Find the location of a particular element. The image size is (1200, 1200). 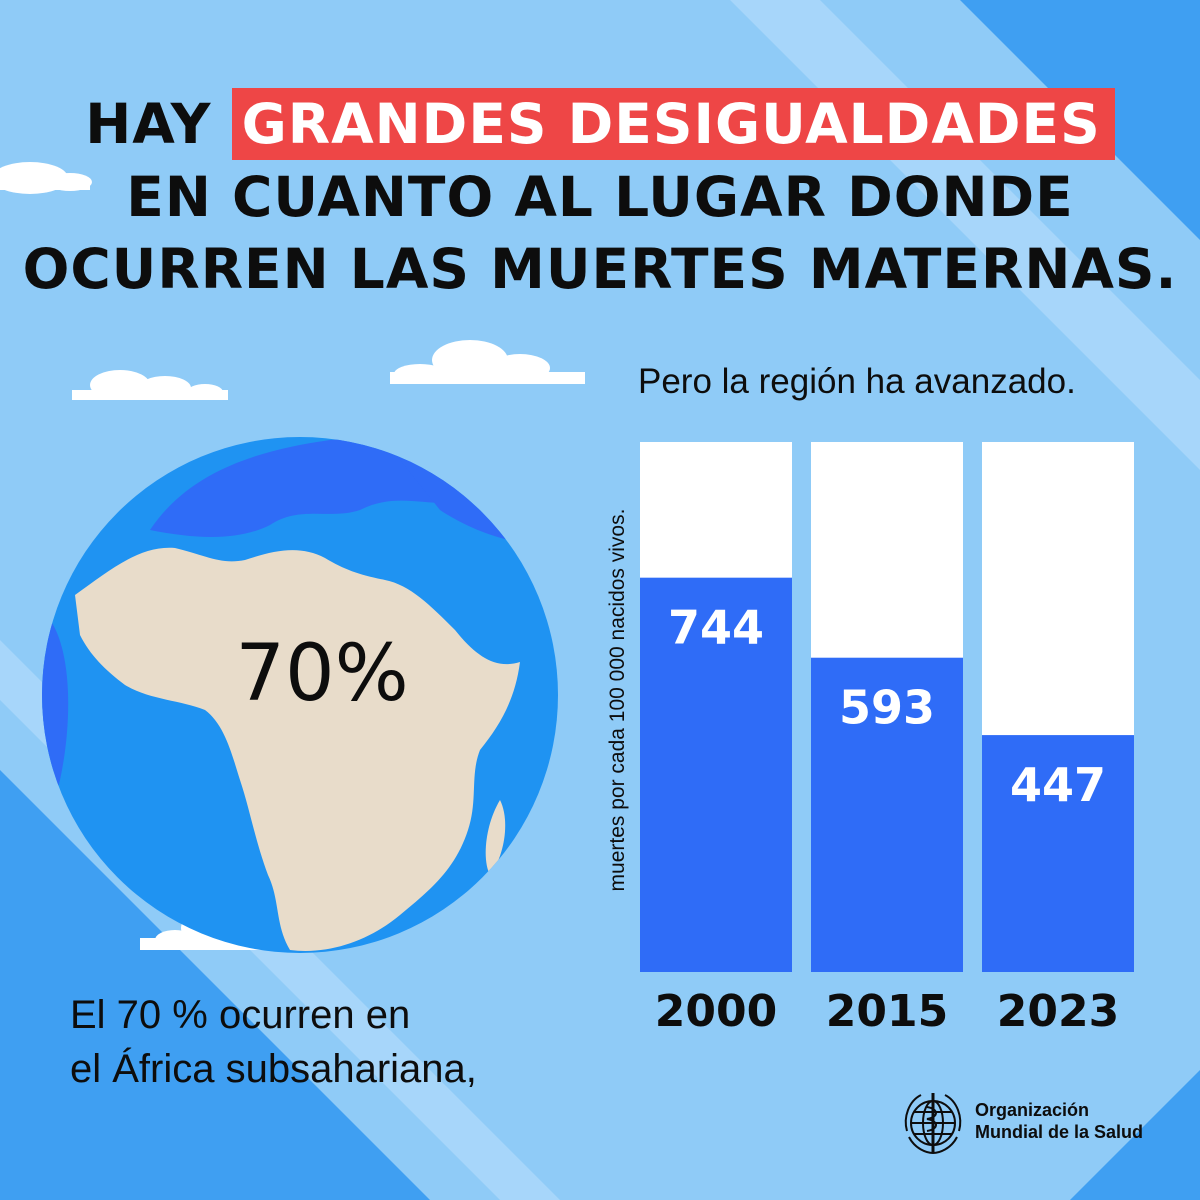

south-america-shape is located at coordinates (55, 730).